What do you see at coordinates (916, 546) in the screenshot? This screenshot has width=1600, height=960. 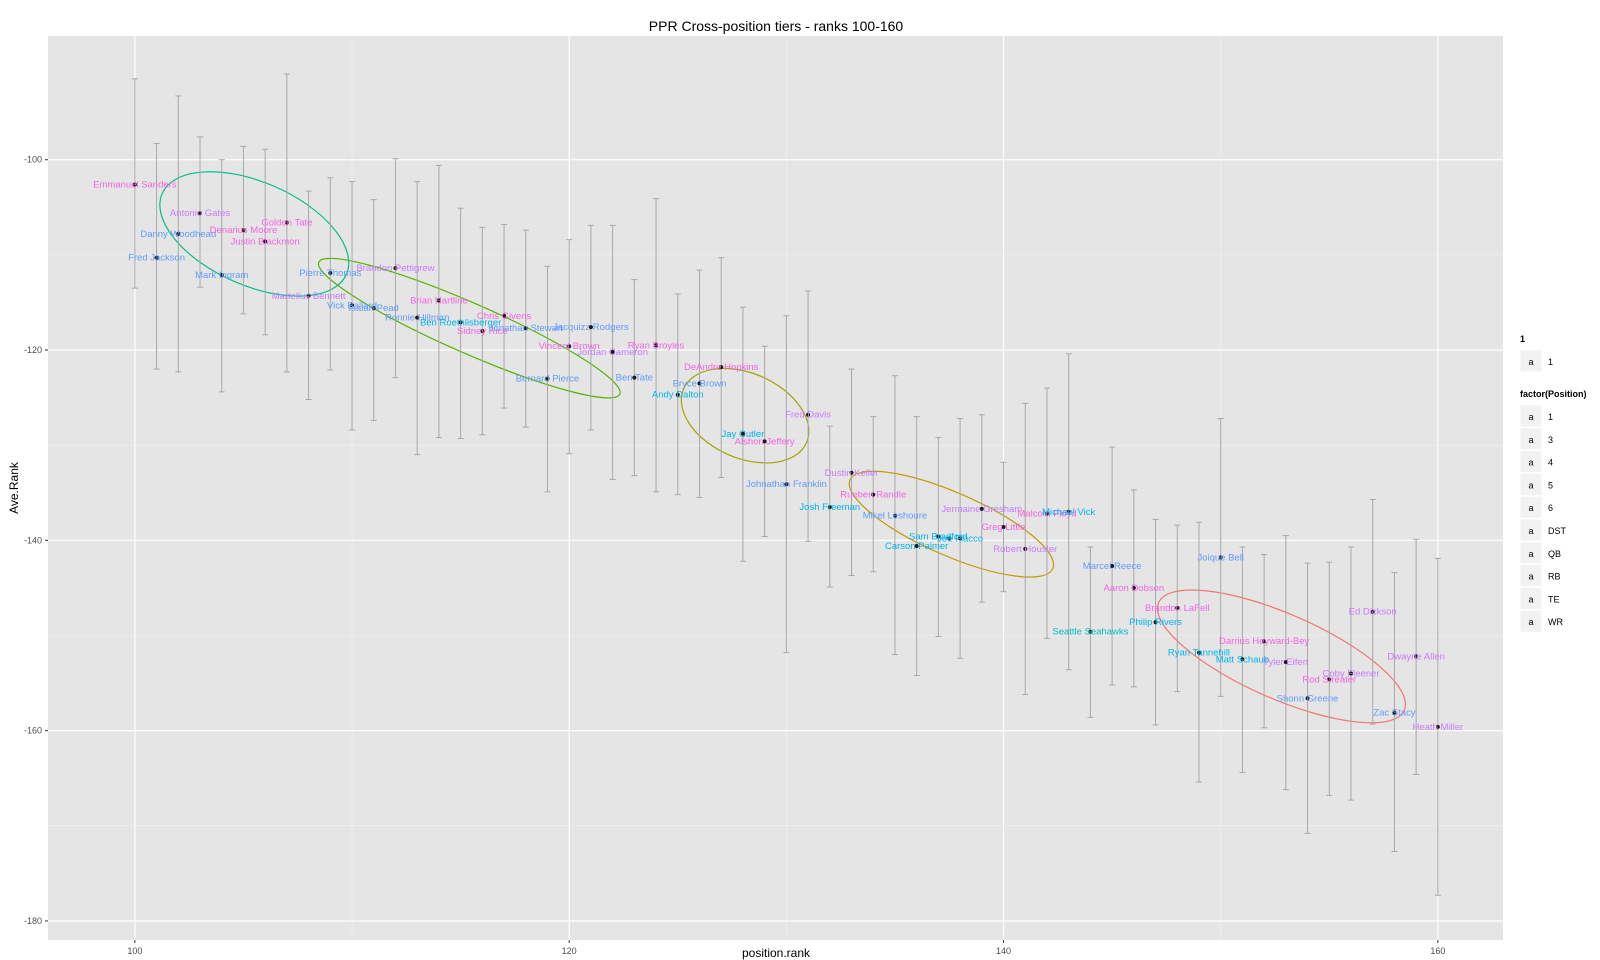 I see `point-label: Carson Palmer` at bounding box center [916, 546].